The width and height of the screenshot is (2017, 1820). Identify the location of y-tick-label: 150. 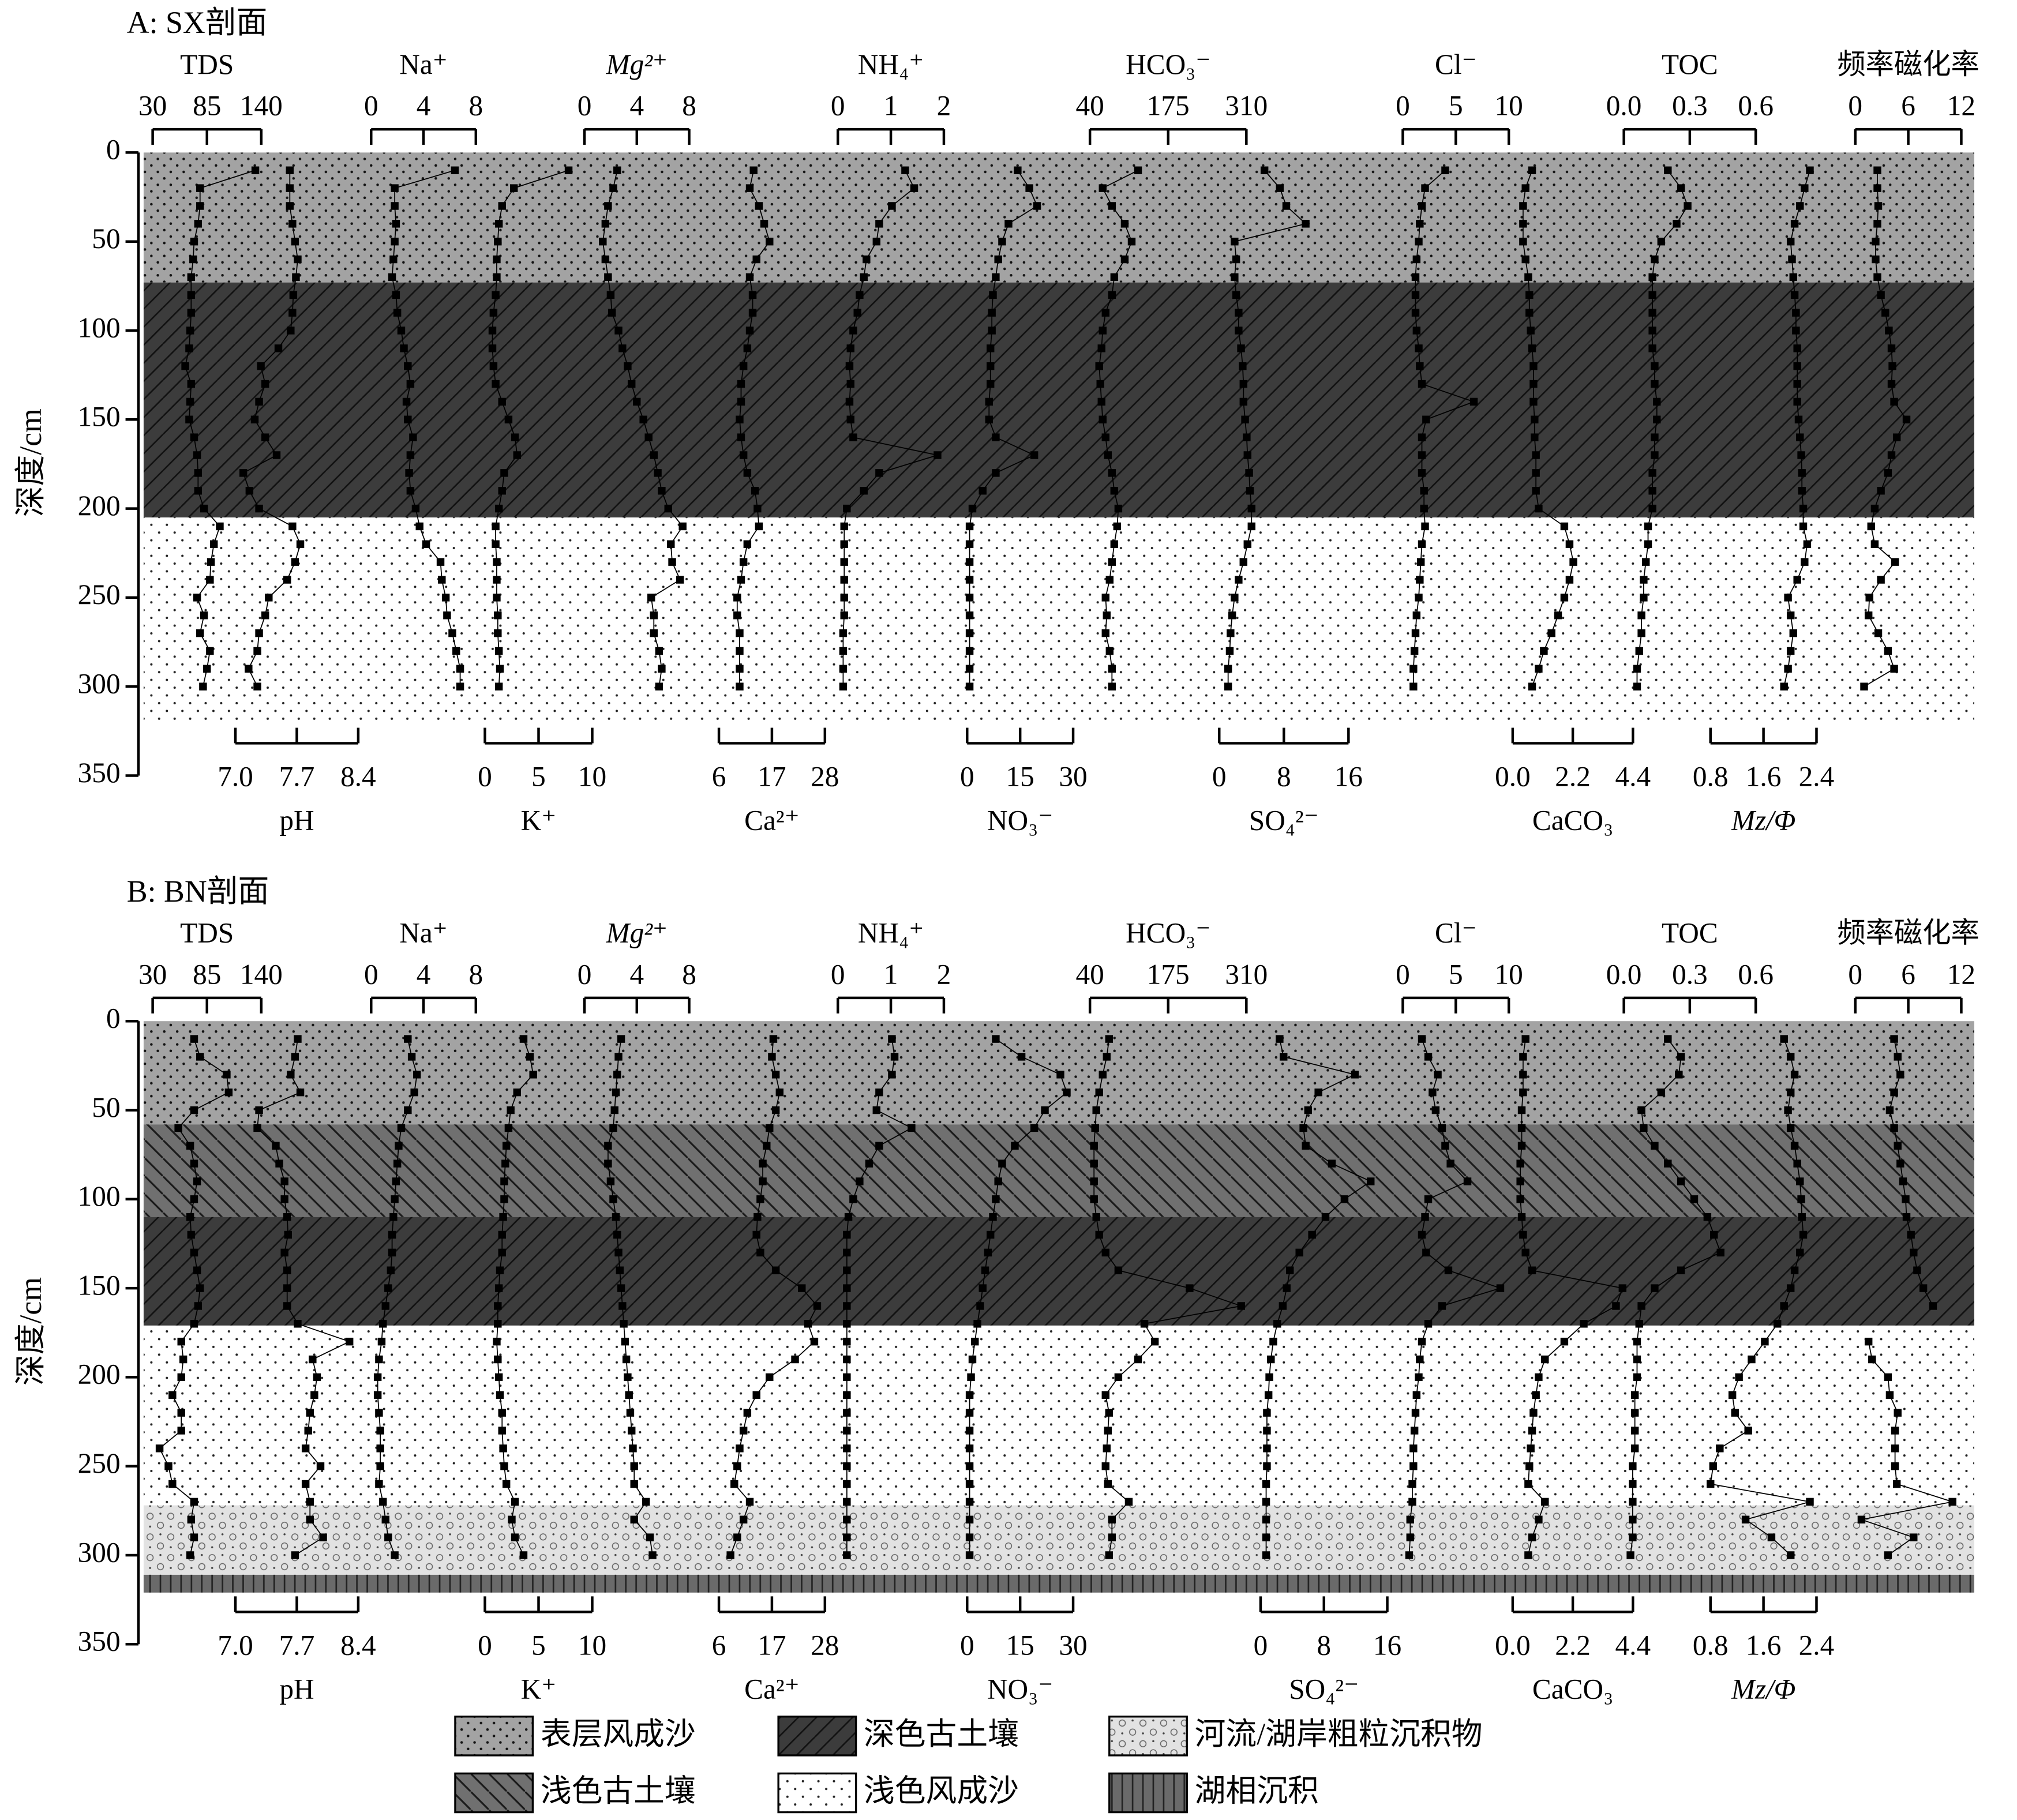
(99, 417).